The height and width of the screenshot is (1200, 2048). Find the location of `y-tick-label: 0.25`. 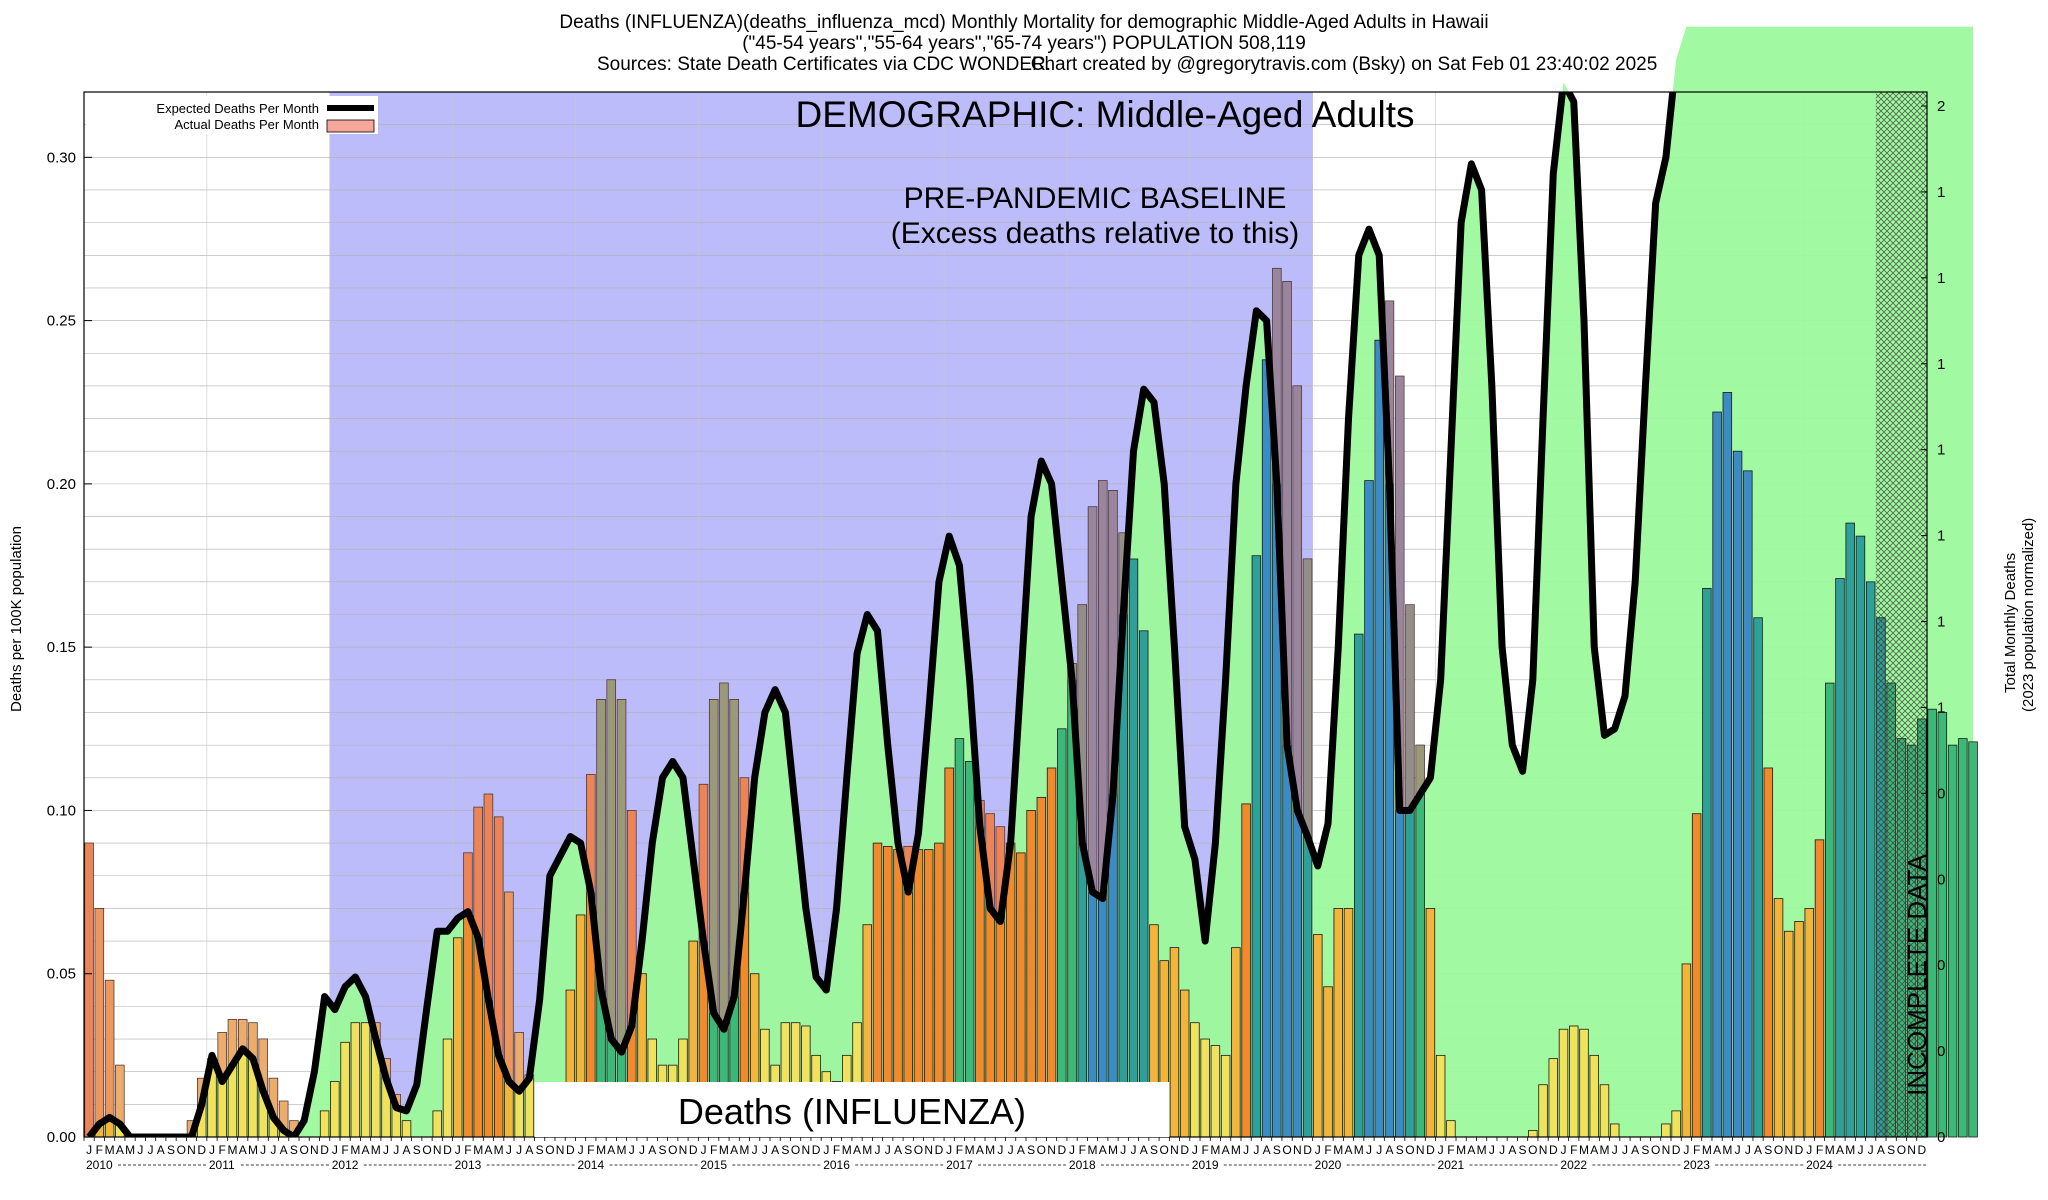

y-tick-label: 0.25 is located at coordinates (61, 321).